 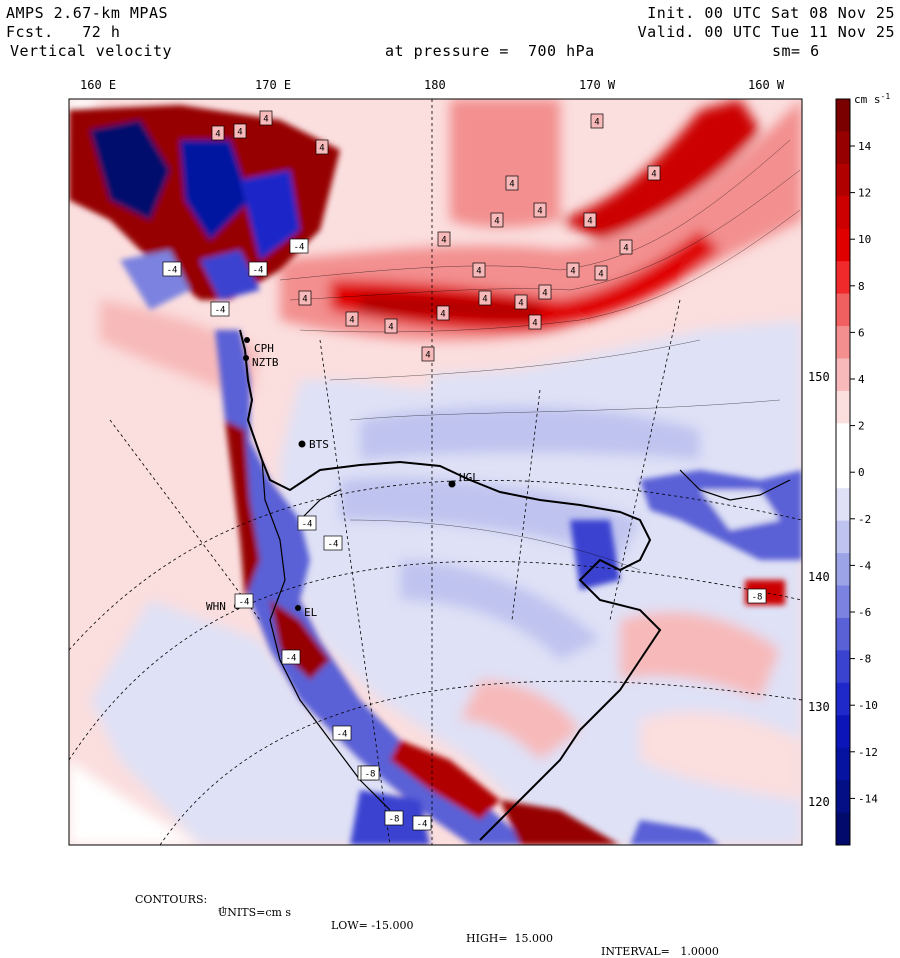 I want to click on colorbar-units: cm s-1, so click(x=872, y=99).